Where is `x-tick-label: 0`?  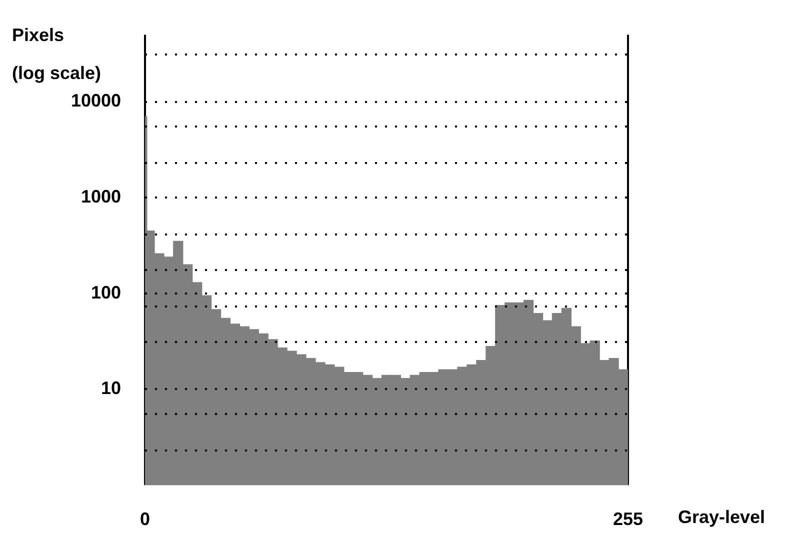 x-tick-label: 0 is located at coordinates (145, 518).